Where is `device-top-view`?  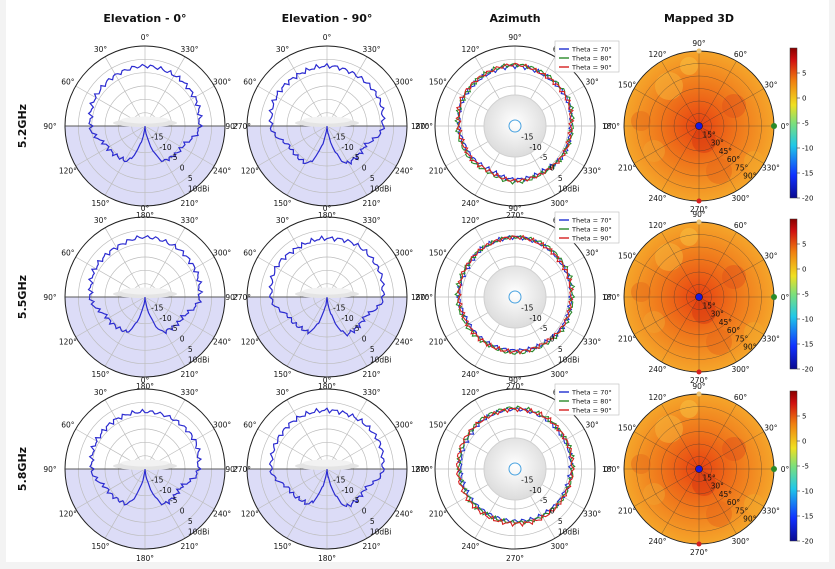
device-top-view is located at coordinates (515, 297).